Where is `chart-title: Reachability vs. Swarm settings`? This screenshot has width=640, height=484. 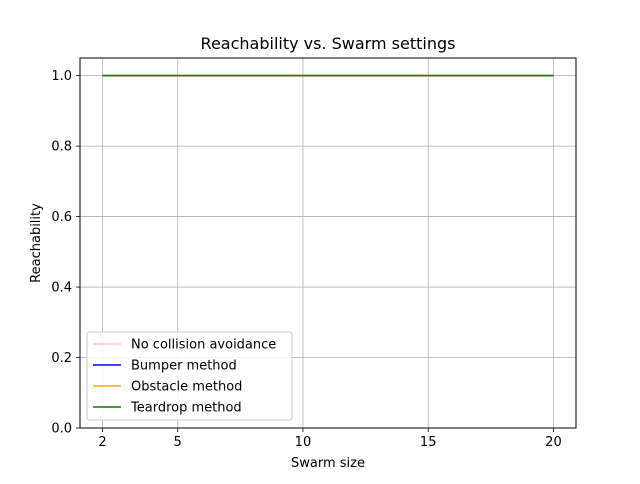 chart-title: Reachability vs. Swarm settings is located at coordinates (328, 43).